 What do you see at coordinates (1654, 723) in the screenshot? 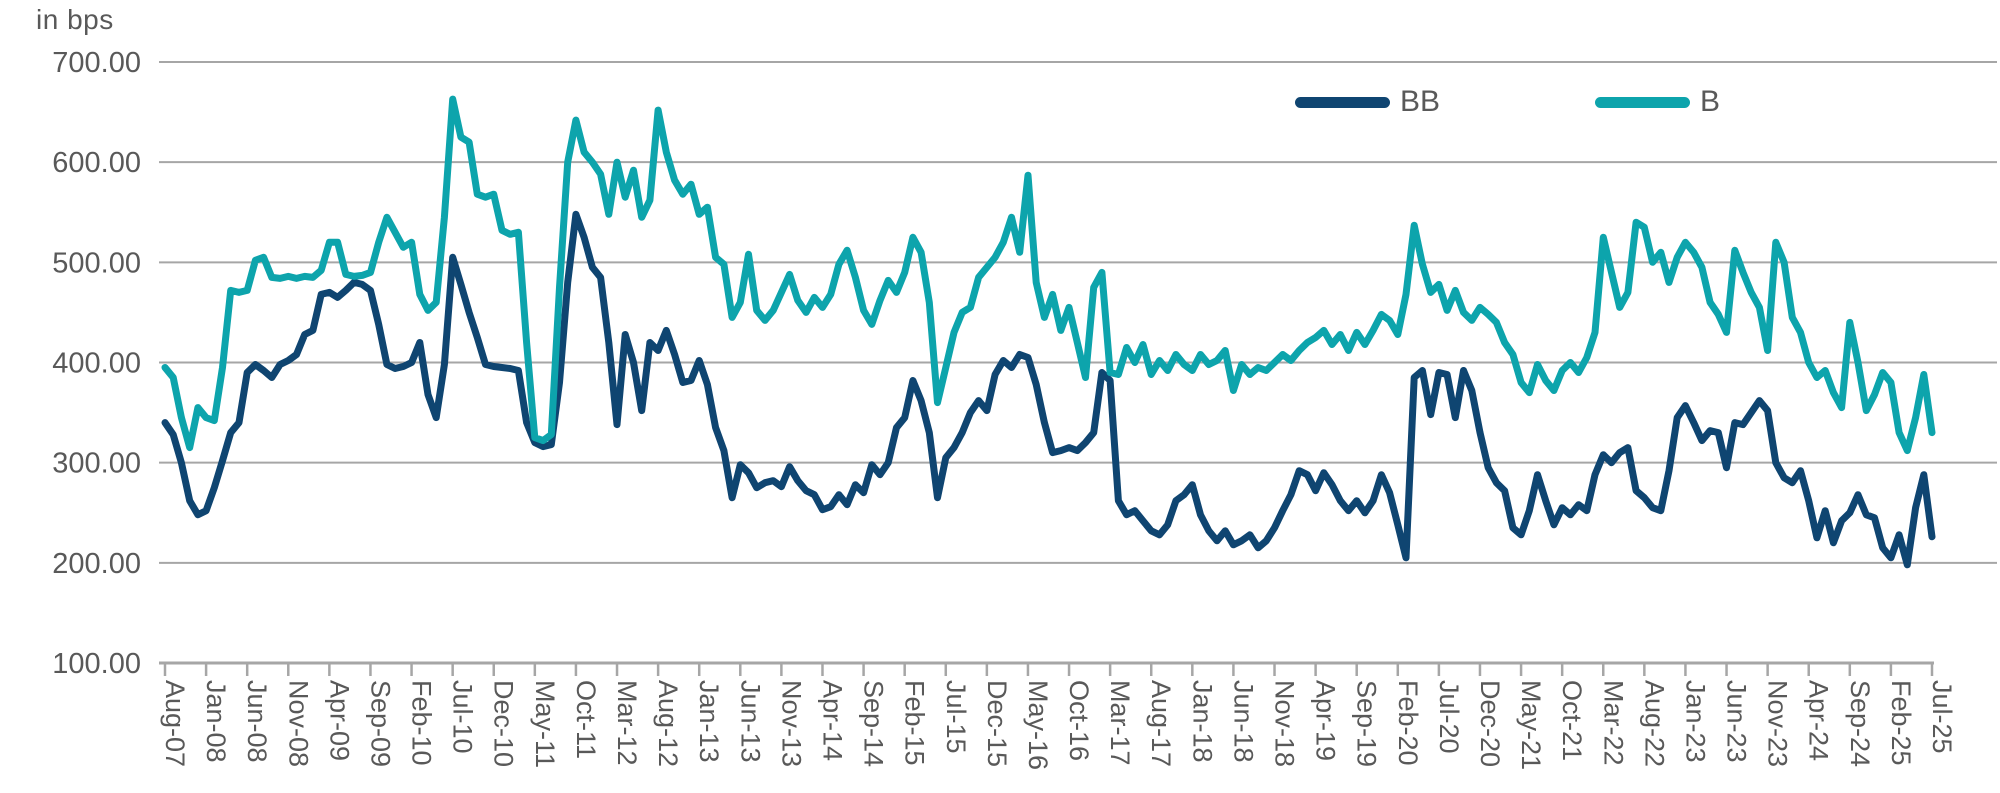
I see `x-tick-label: Aug-22` at bounding box center [1654, 723].